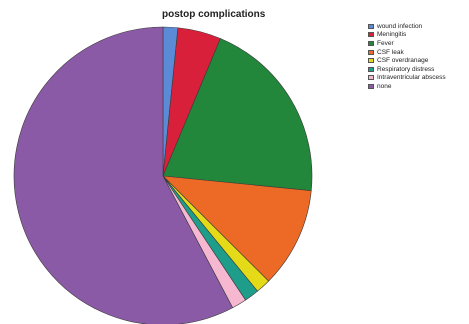  Describe the element at coordinates (411, 78) in the screenshot. I see `legend-label: Intraventricular abscess` at that location.